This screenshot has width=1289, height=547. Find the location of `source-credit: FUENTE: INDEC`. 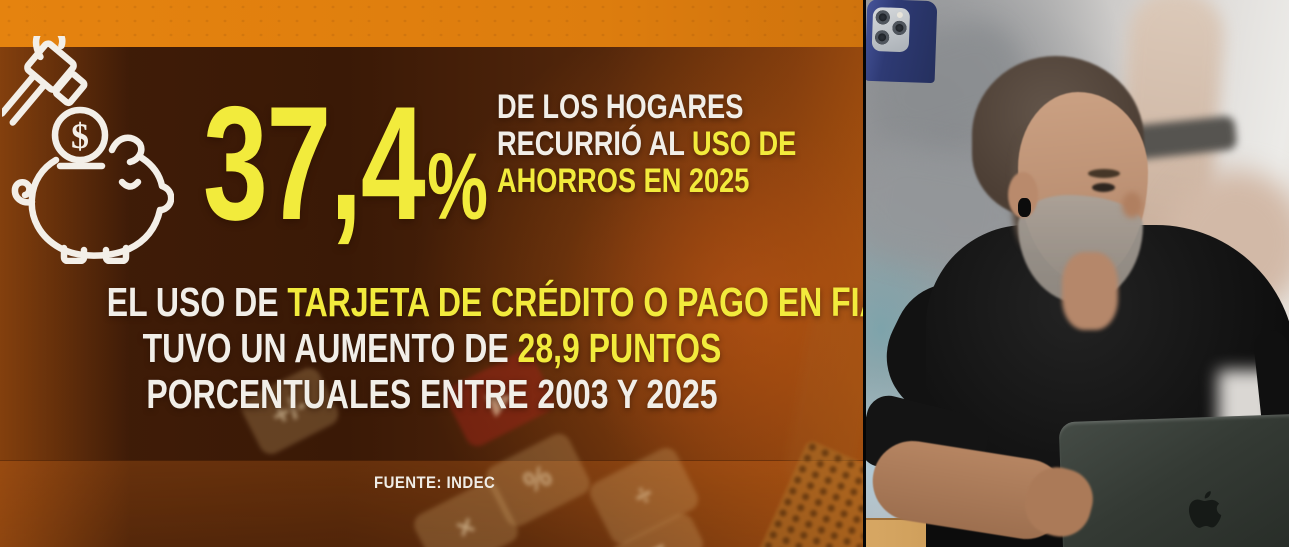

source-credit: FUENTE: INDEC is located at coordinates (435, 482).